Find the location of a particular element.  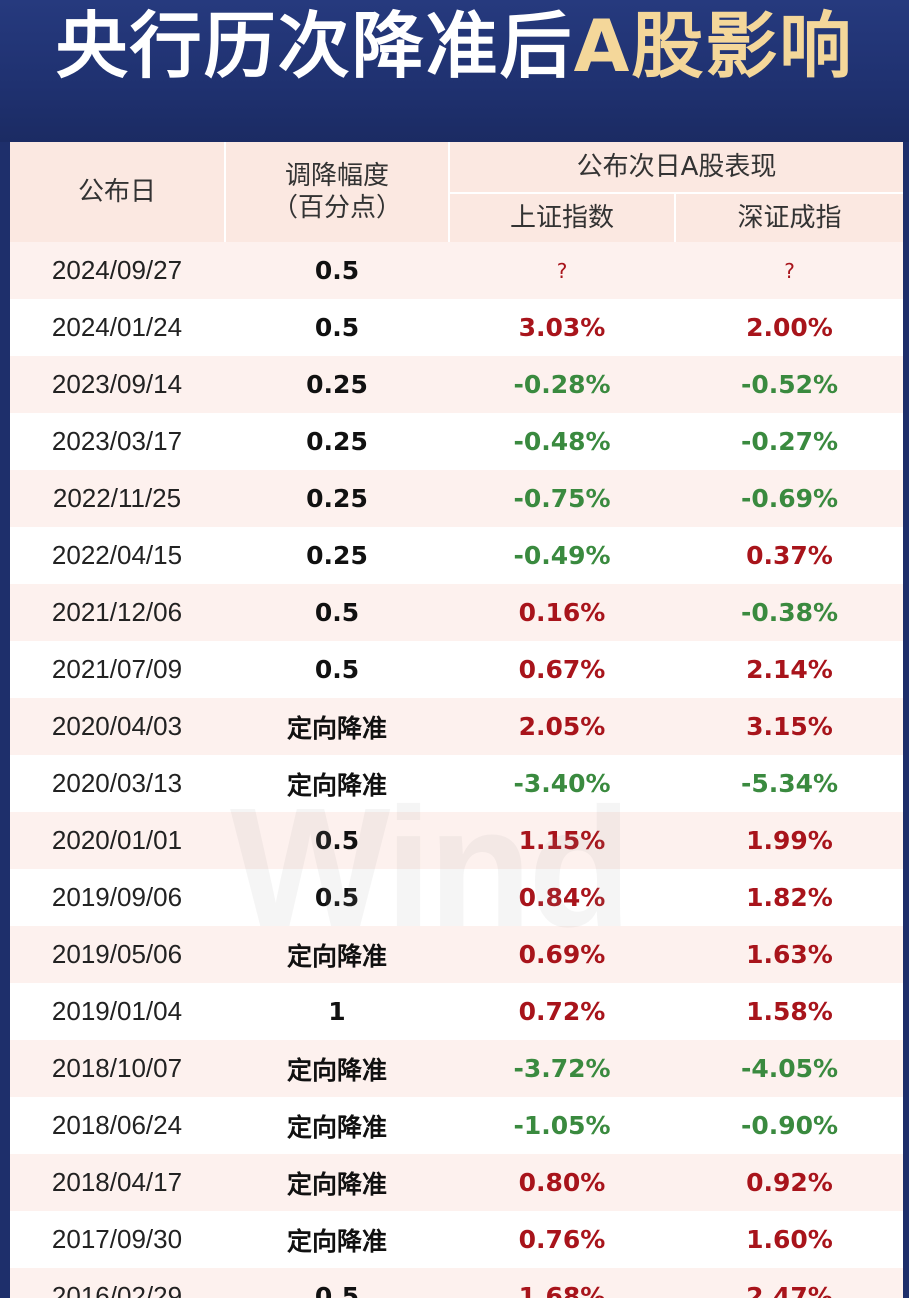

table-row: 2023/03/17 0.25 -0.48% -0.27% is located at coordinates (456, 441).